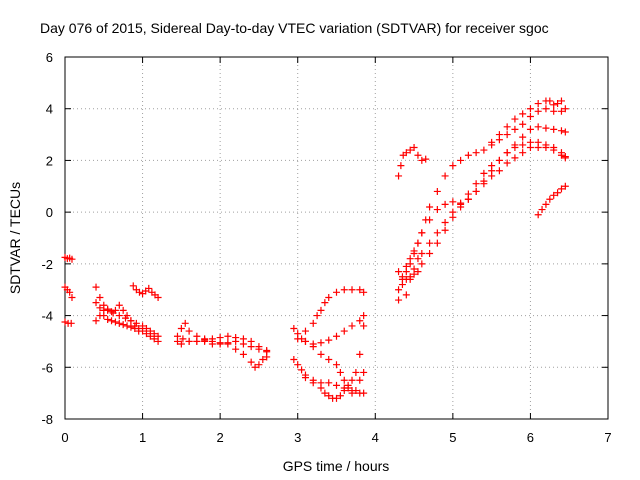  What do you see at coordinates (64, 437) in the screenshot?
I see `x-tick-label: 0` at bounding box center [64, 437].